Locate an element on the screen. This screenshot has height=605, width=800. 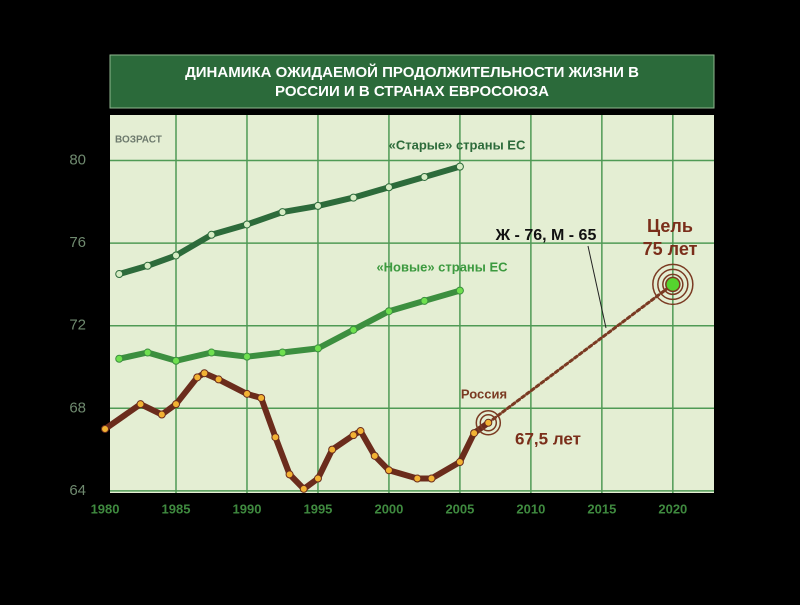
y-tick-label: 68 is located at coordinates (77, 407).